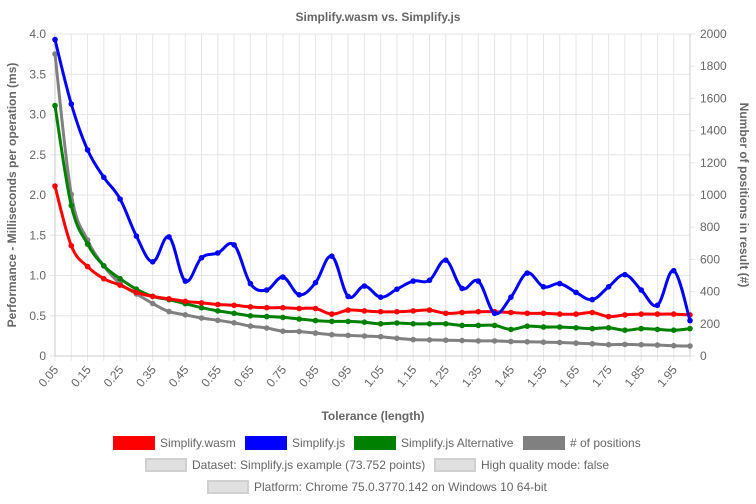 Image resolution: width=756 pixels, height=504 pixels. Describe the element at coordinates (375, 443) in the screenshot. I see `legend-swatch-js-alternative` at that location.